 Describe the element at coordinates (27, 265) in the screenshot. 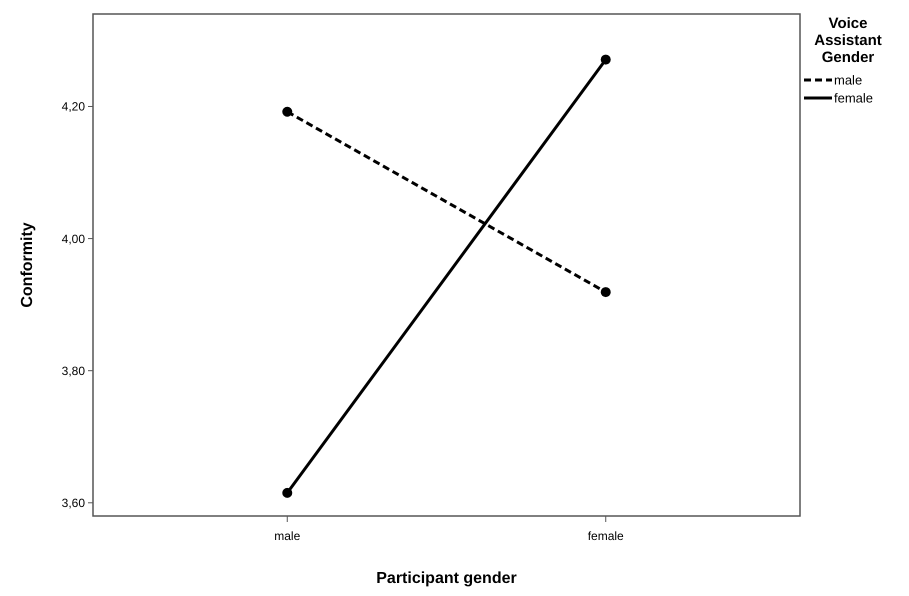

I see `y-axis-title: Conformity` at that location.